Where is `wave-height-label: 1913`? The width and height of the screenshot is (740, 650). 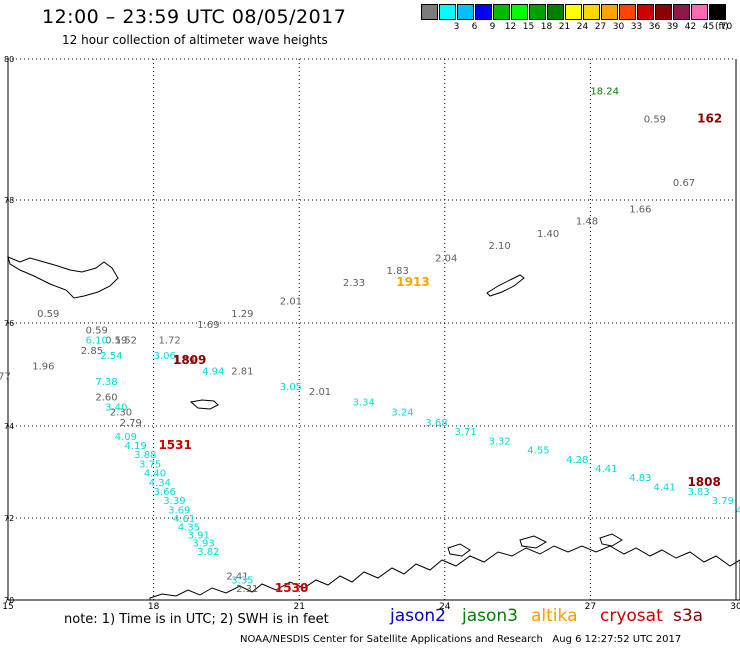
wave-height-label: 1913 is located at coordinates (412, 282).